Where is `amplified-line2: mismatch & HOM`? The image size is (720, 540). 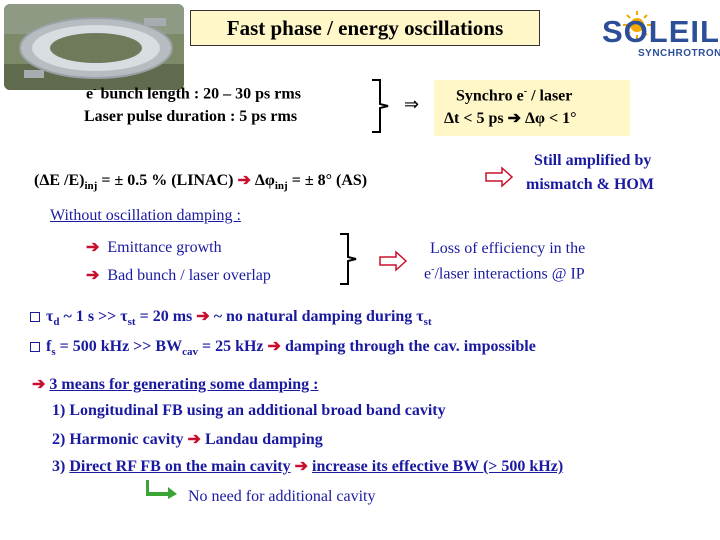 amplified-line2: mismatch & HOM is located at coordinates (590, 184).